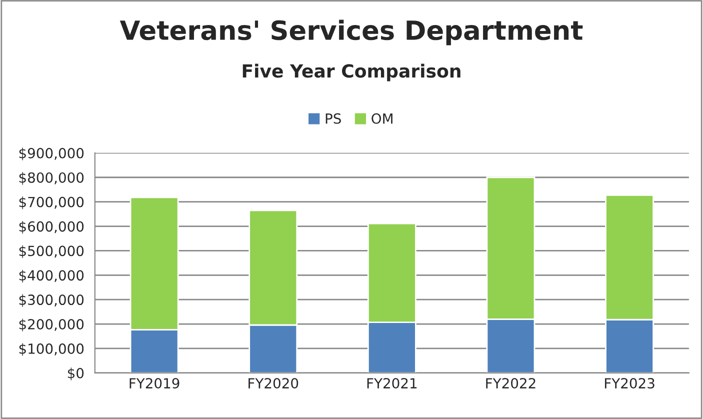 This screenshot has height=419, width=703. What do you see at coordinates (629, 383) in the screenshot?
I see `x-tick-label: FY2023` at bounding box center [629, 383].